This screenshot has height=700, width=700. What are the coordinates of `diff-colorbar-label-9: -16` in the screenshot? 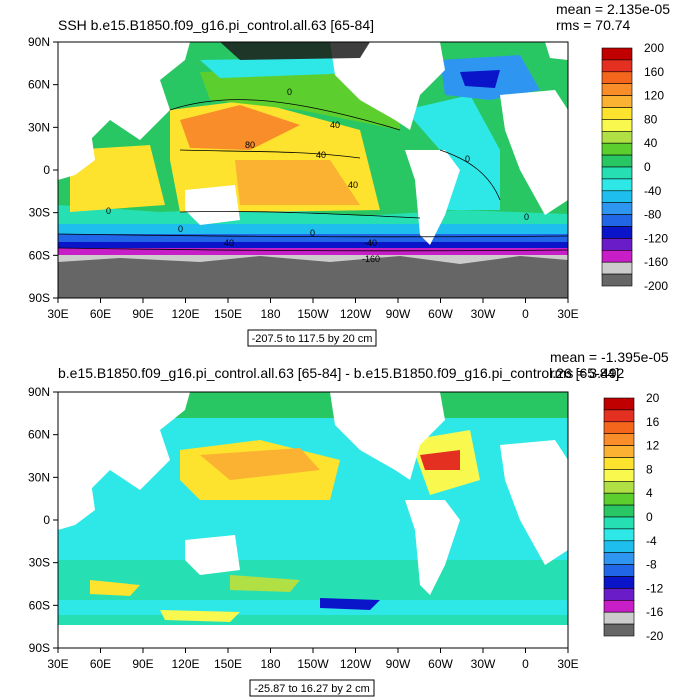 It's located at (655, 612).